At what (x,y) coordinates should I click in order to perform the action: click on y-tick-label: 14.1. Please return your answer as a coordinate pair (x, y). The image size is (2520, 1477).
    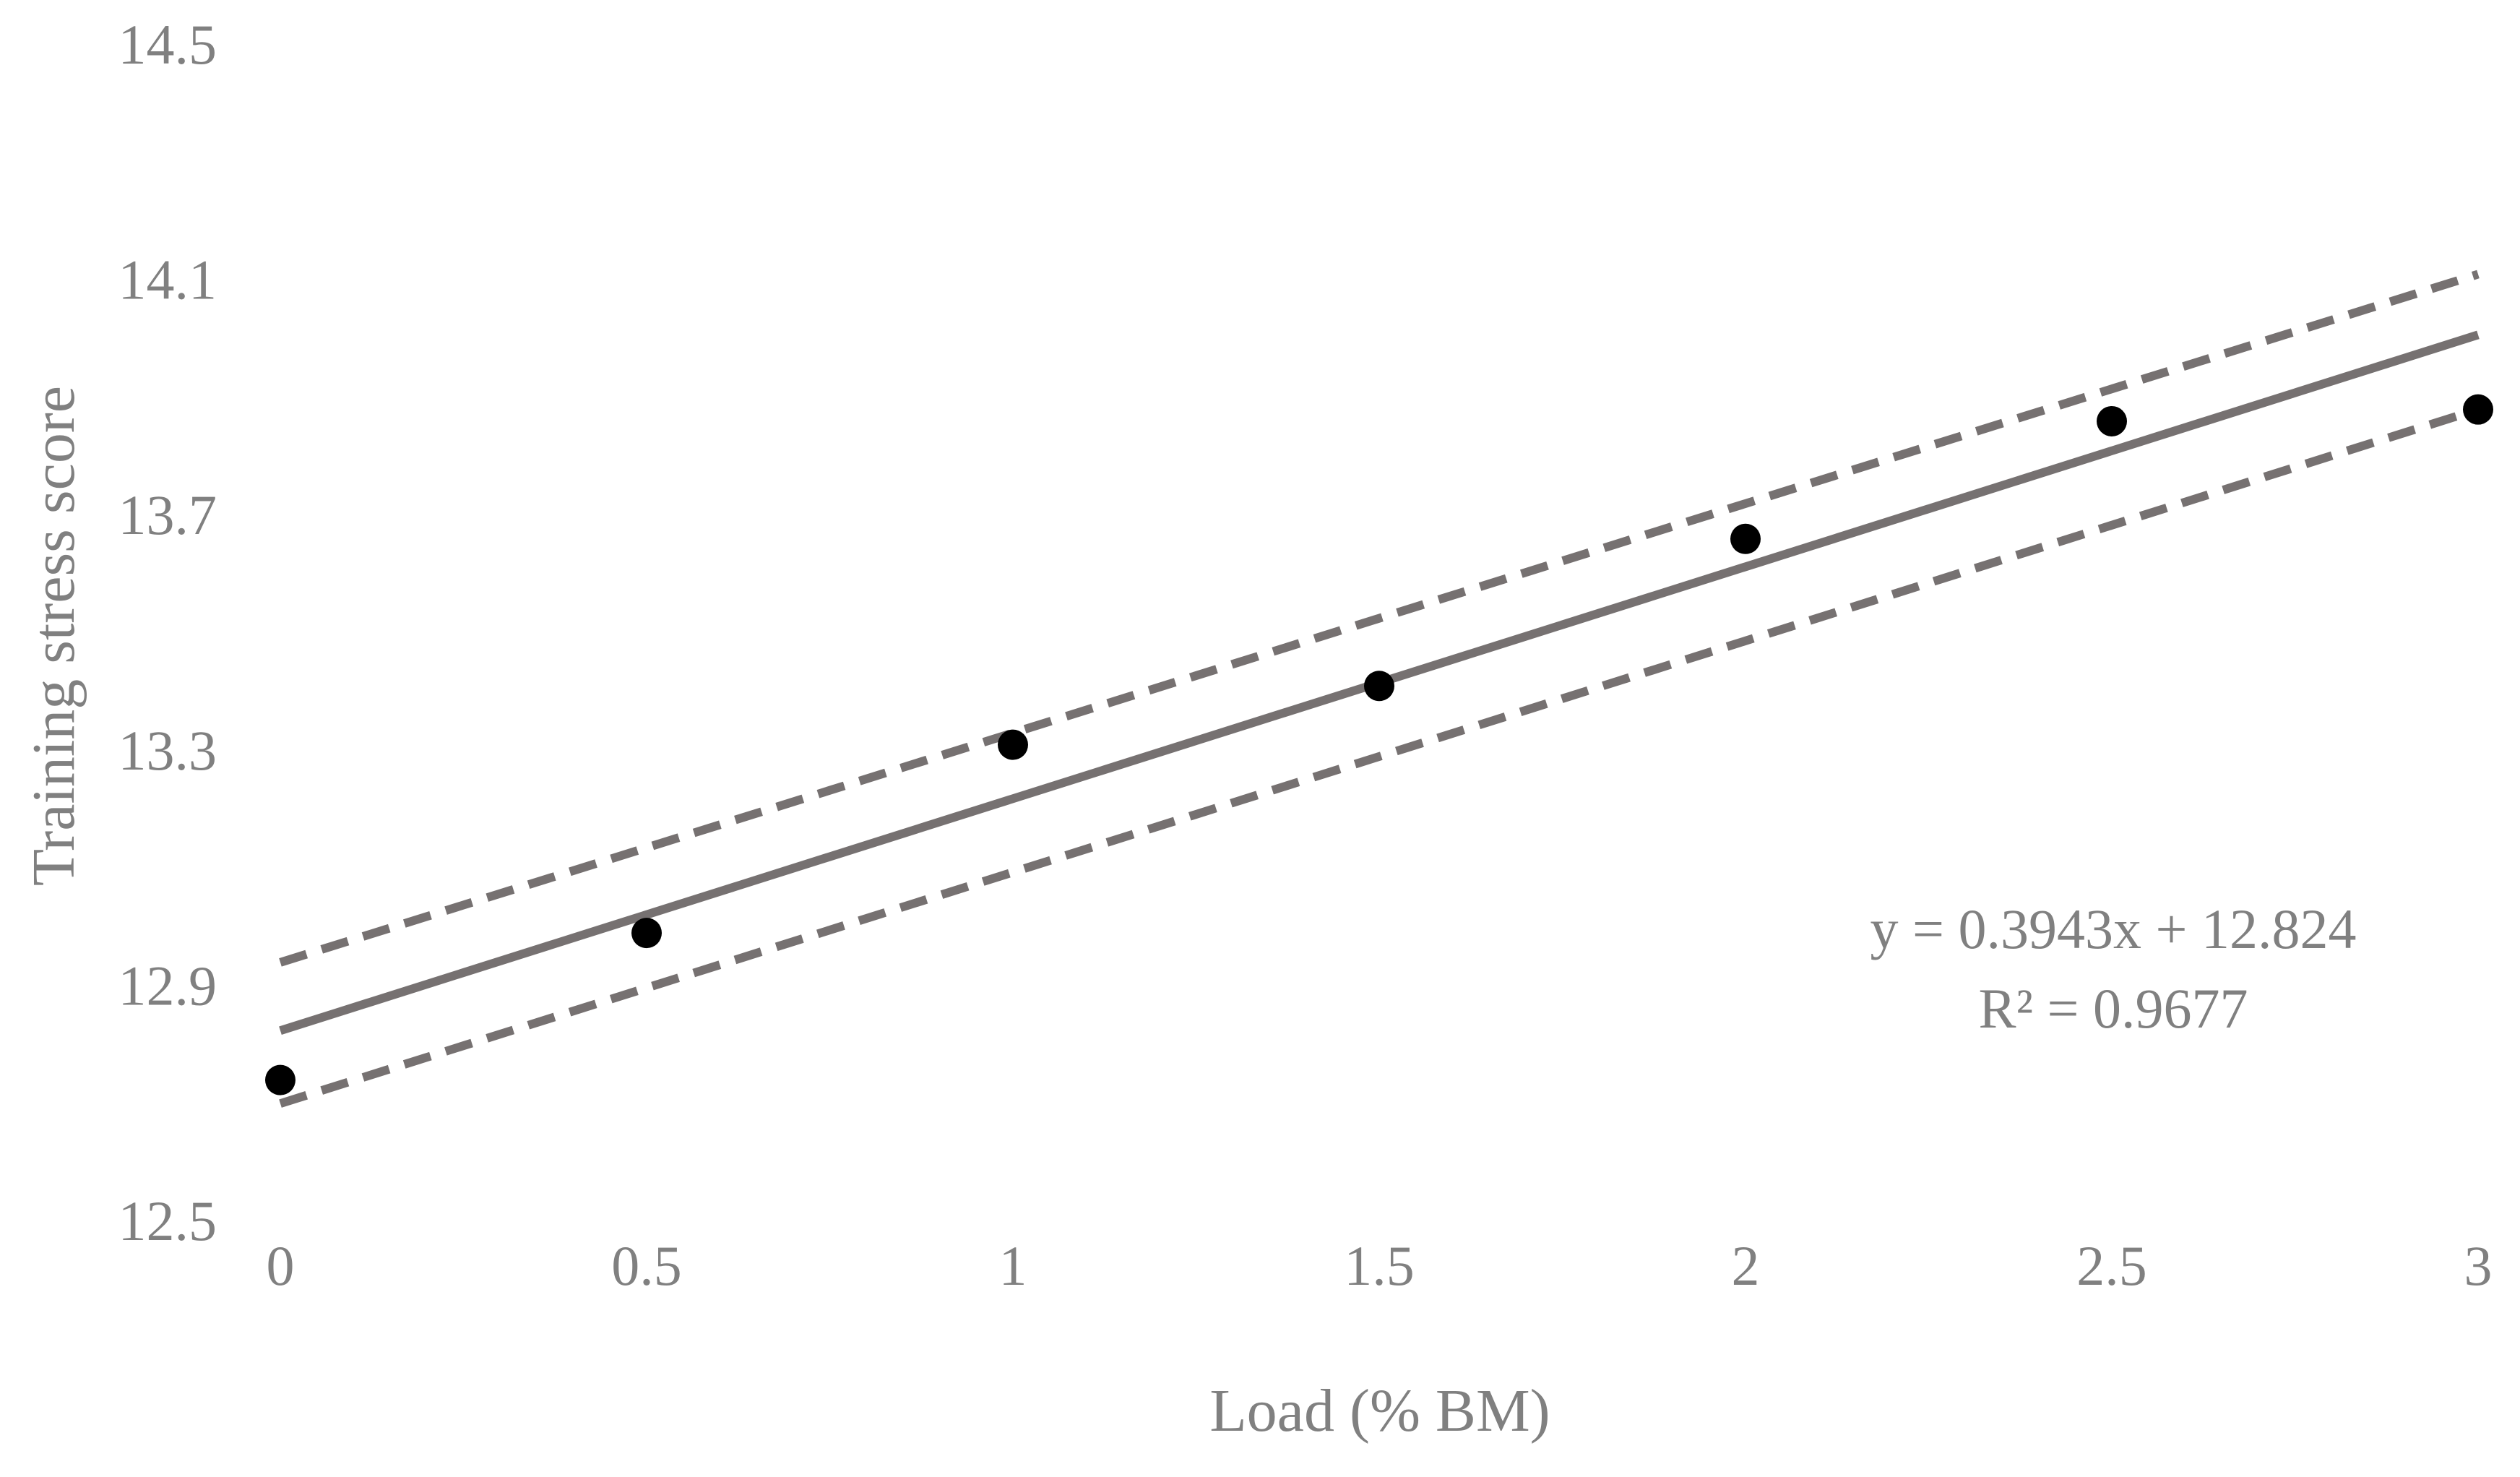
    Looking at the image, I should click on (168, 280).